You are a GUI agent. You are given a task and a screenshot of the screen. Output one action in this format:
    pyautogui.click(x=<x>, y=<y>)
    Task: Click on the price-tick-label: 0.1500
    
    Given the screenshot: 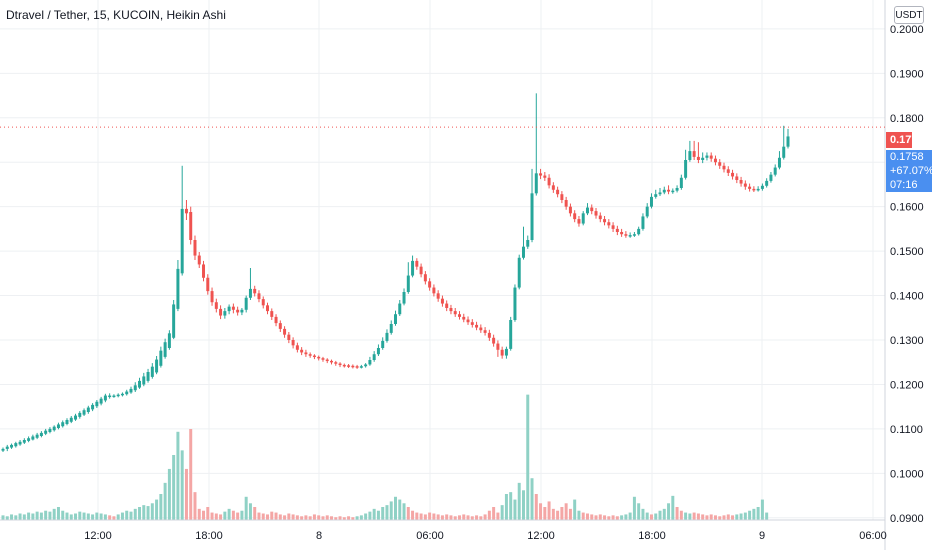 What is the action you would take?
    pyautogui.click(x=907, y=252)
    